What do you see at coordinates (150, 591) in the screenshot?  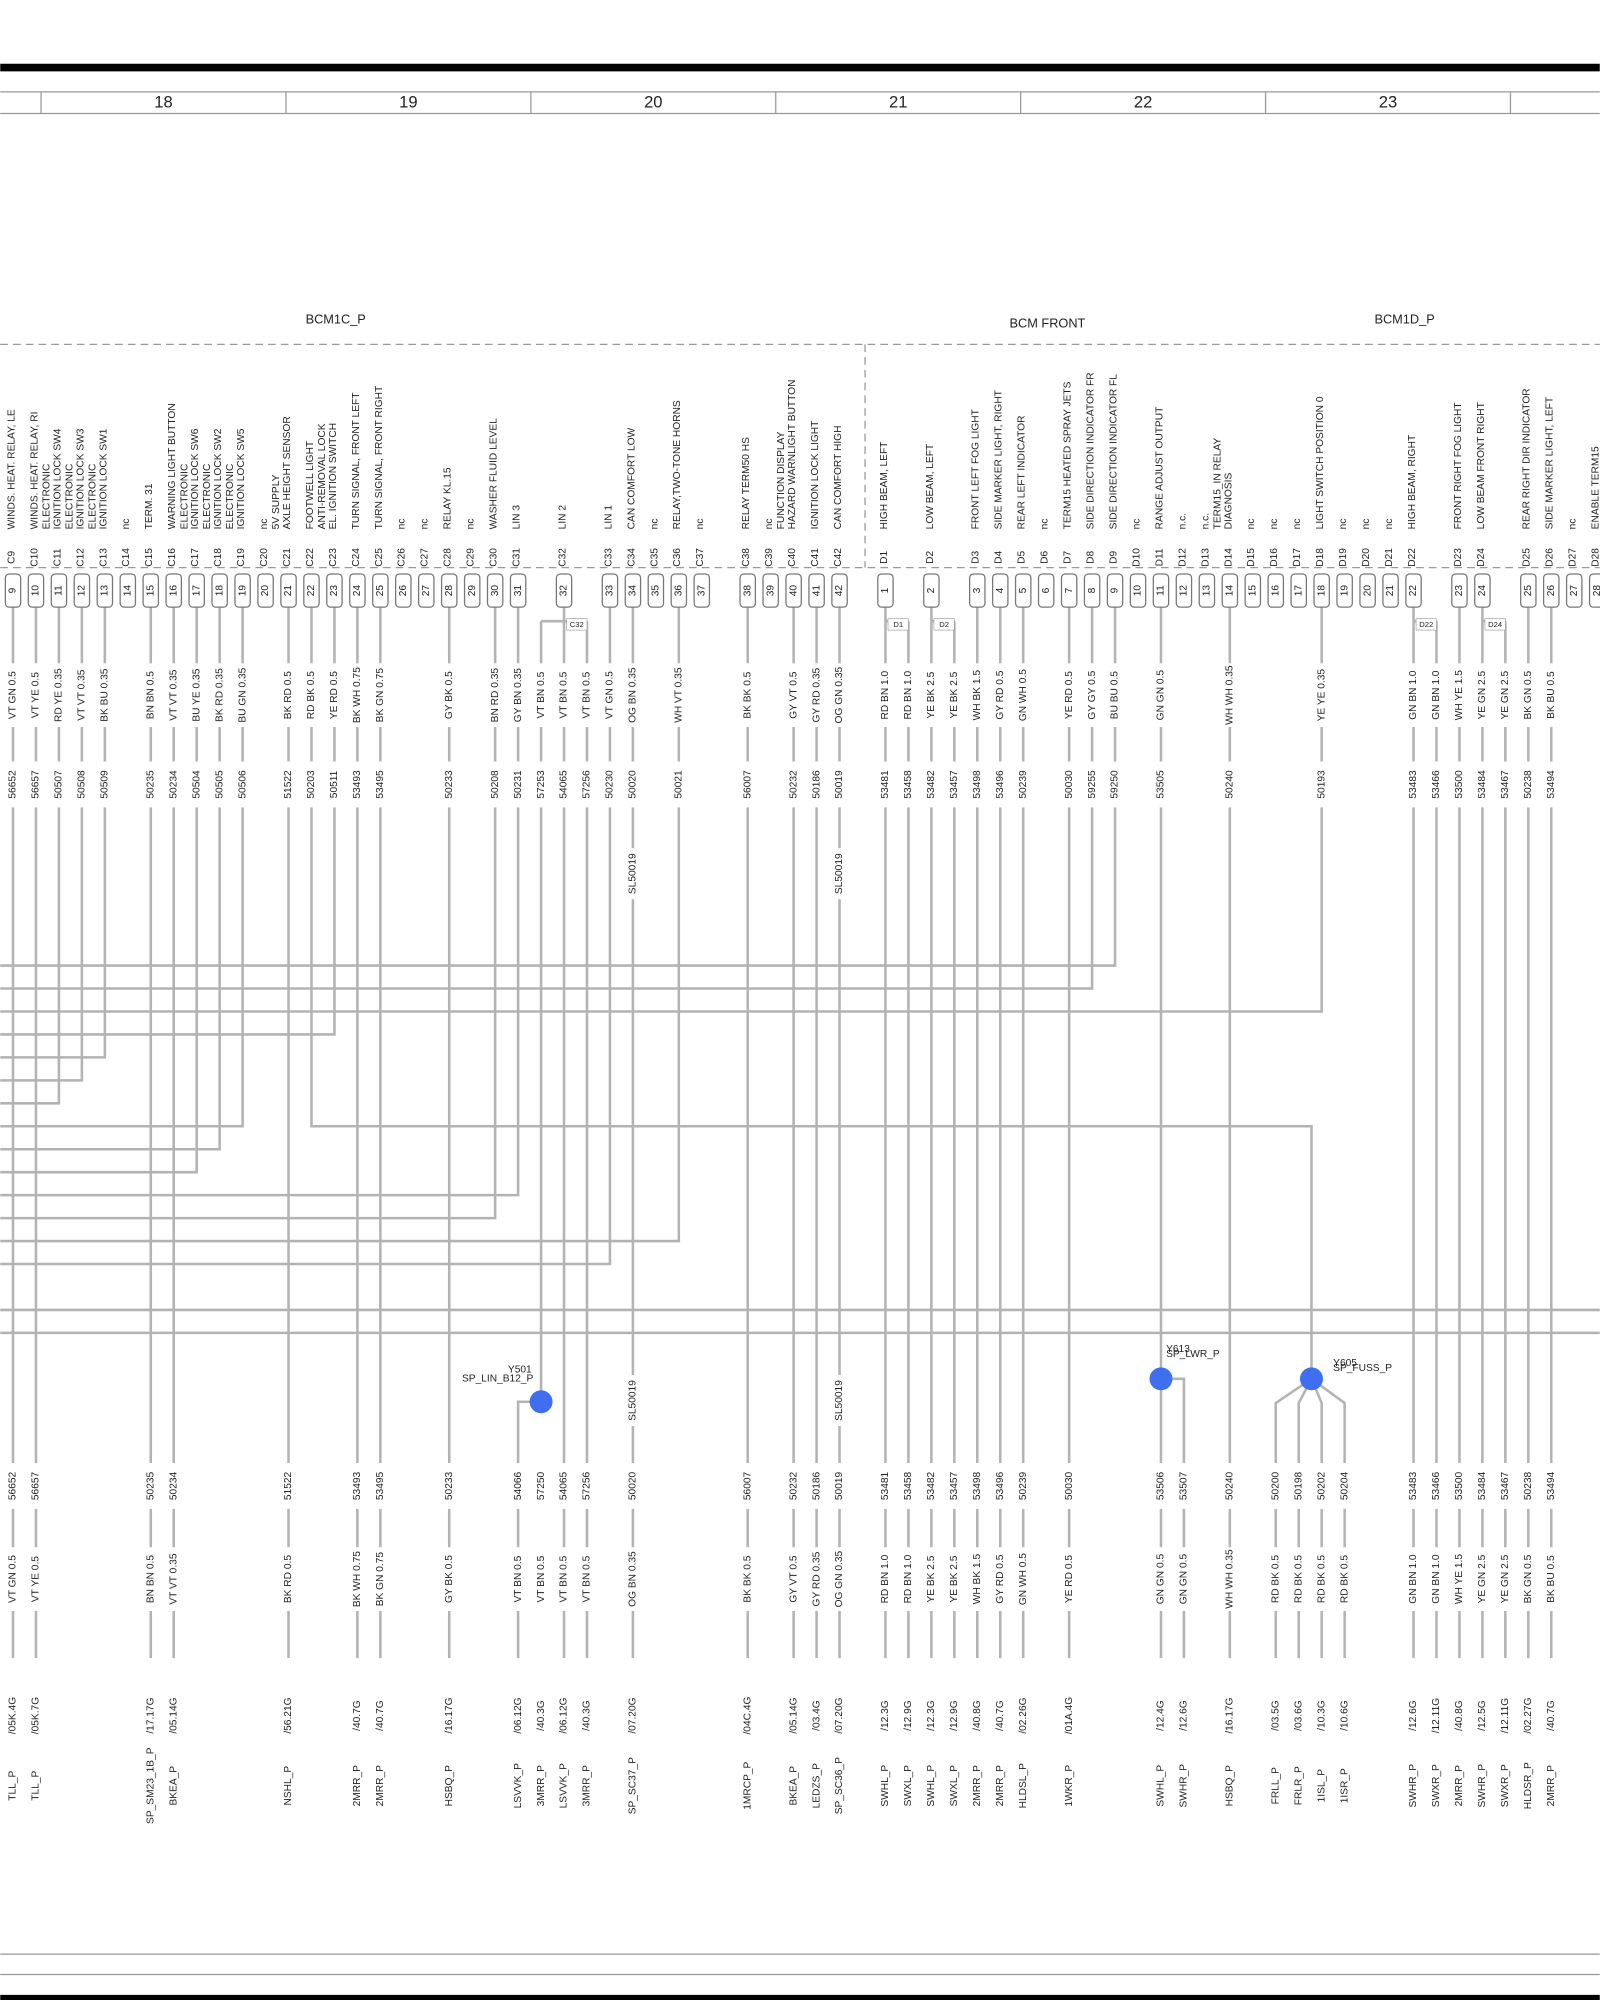 I see `pin-number: 15` at bounding box center [150, 591].